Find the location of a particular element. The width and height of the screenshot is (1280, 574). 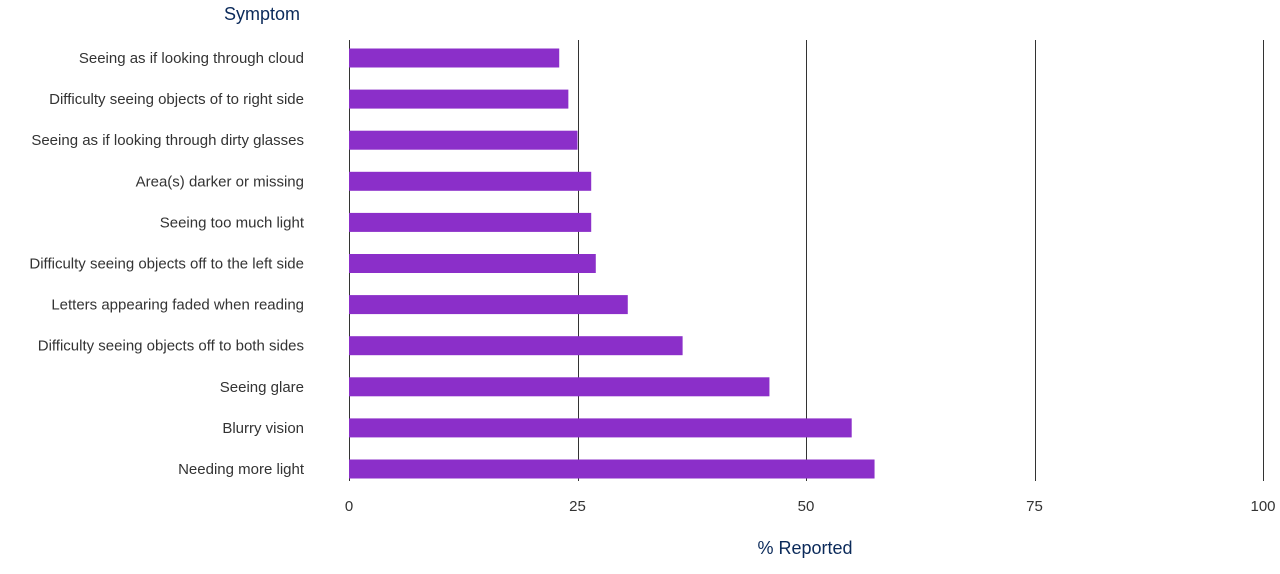

category-label: Blurry vision is located at coordinates (263, 428).